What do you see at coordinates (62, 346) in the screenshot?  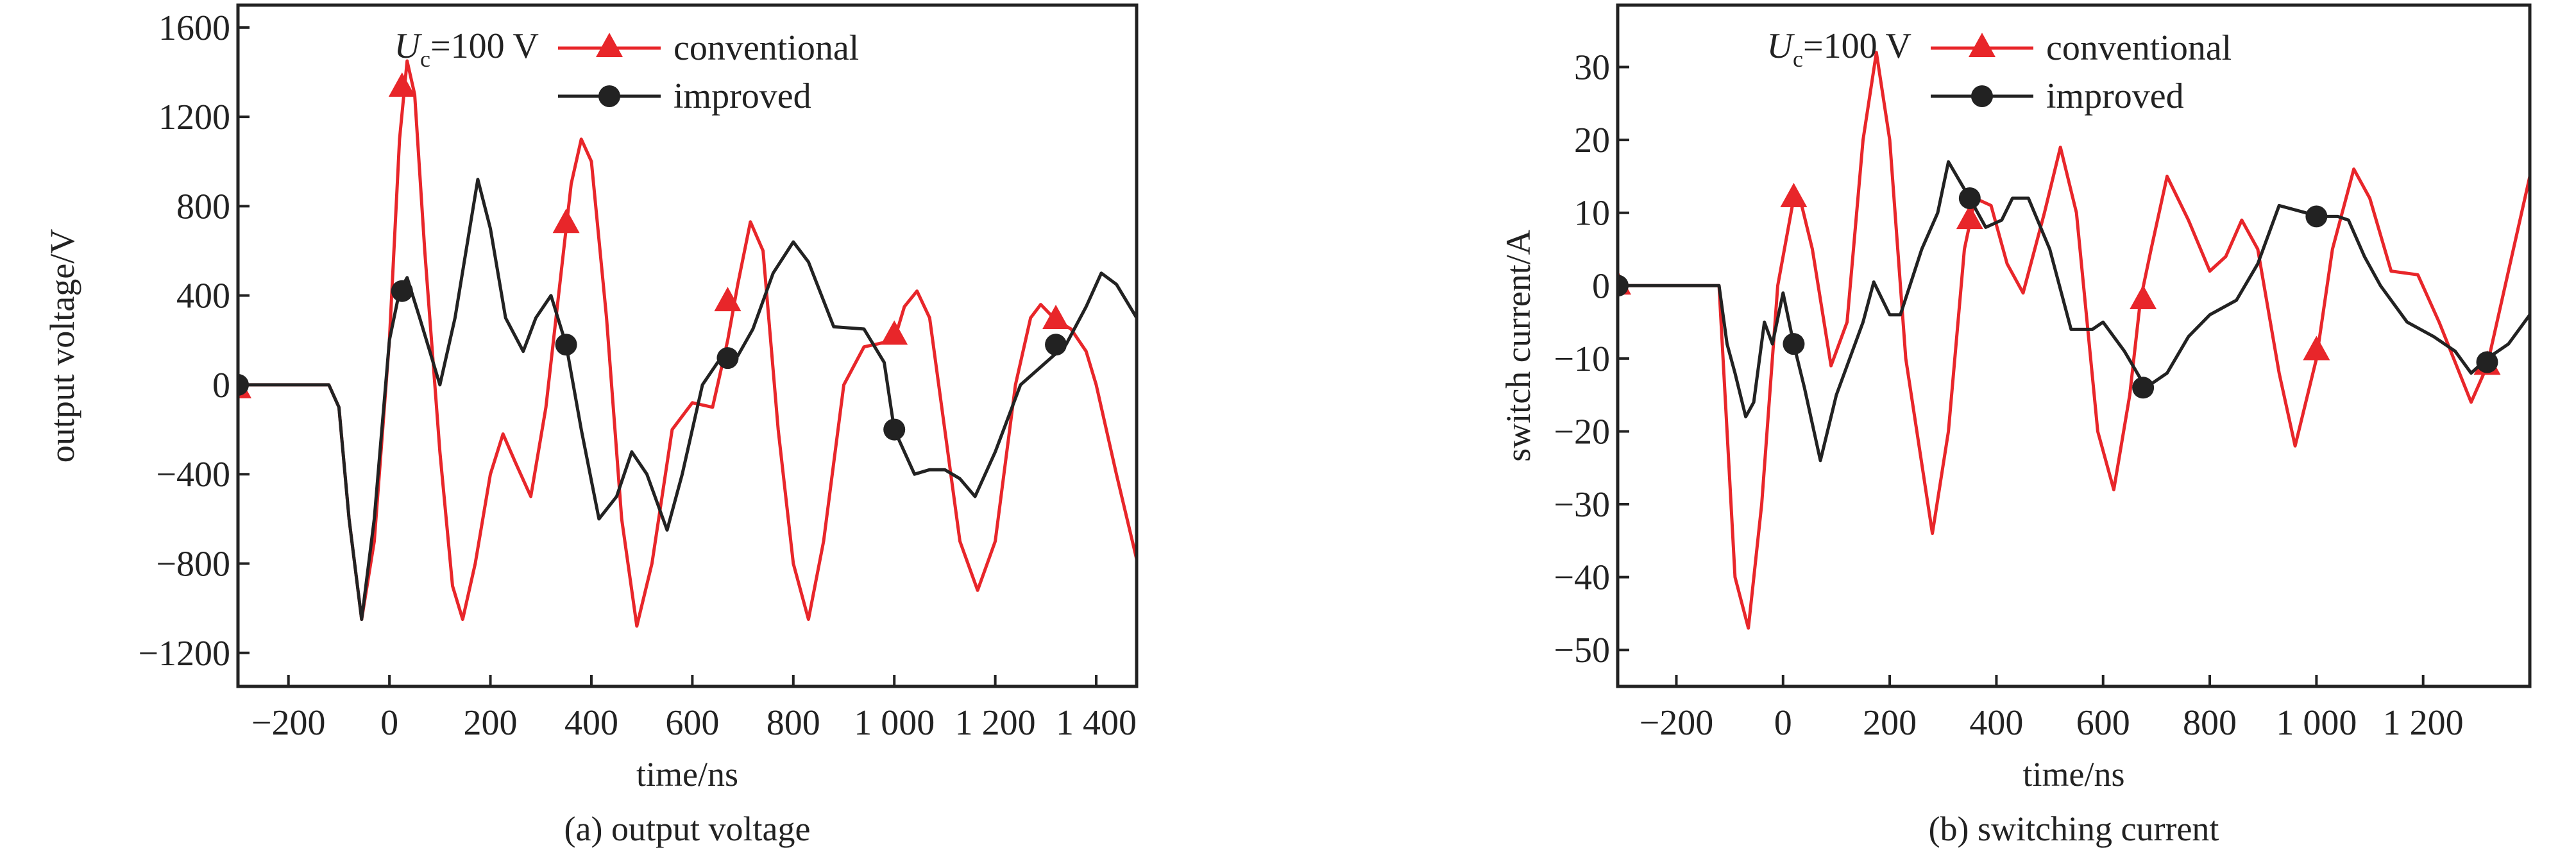 I see `y-axis-label: output voltage/V` at bounding box center [62, 346].